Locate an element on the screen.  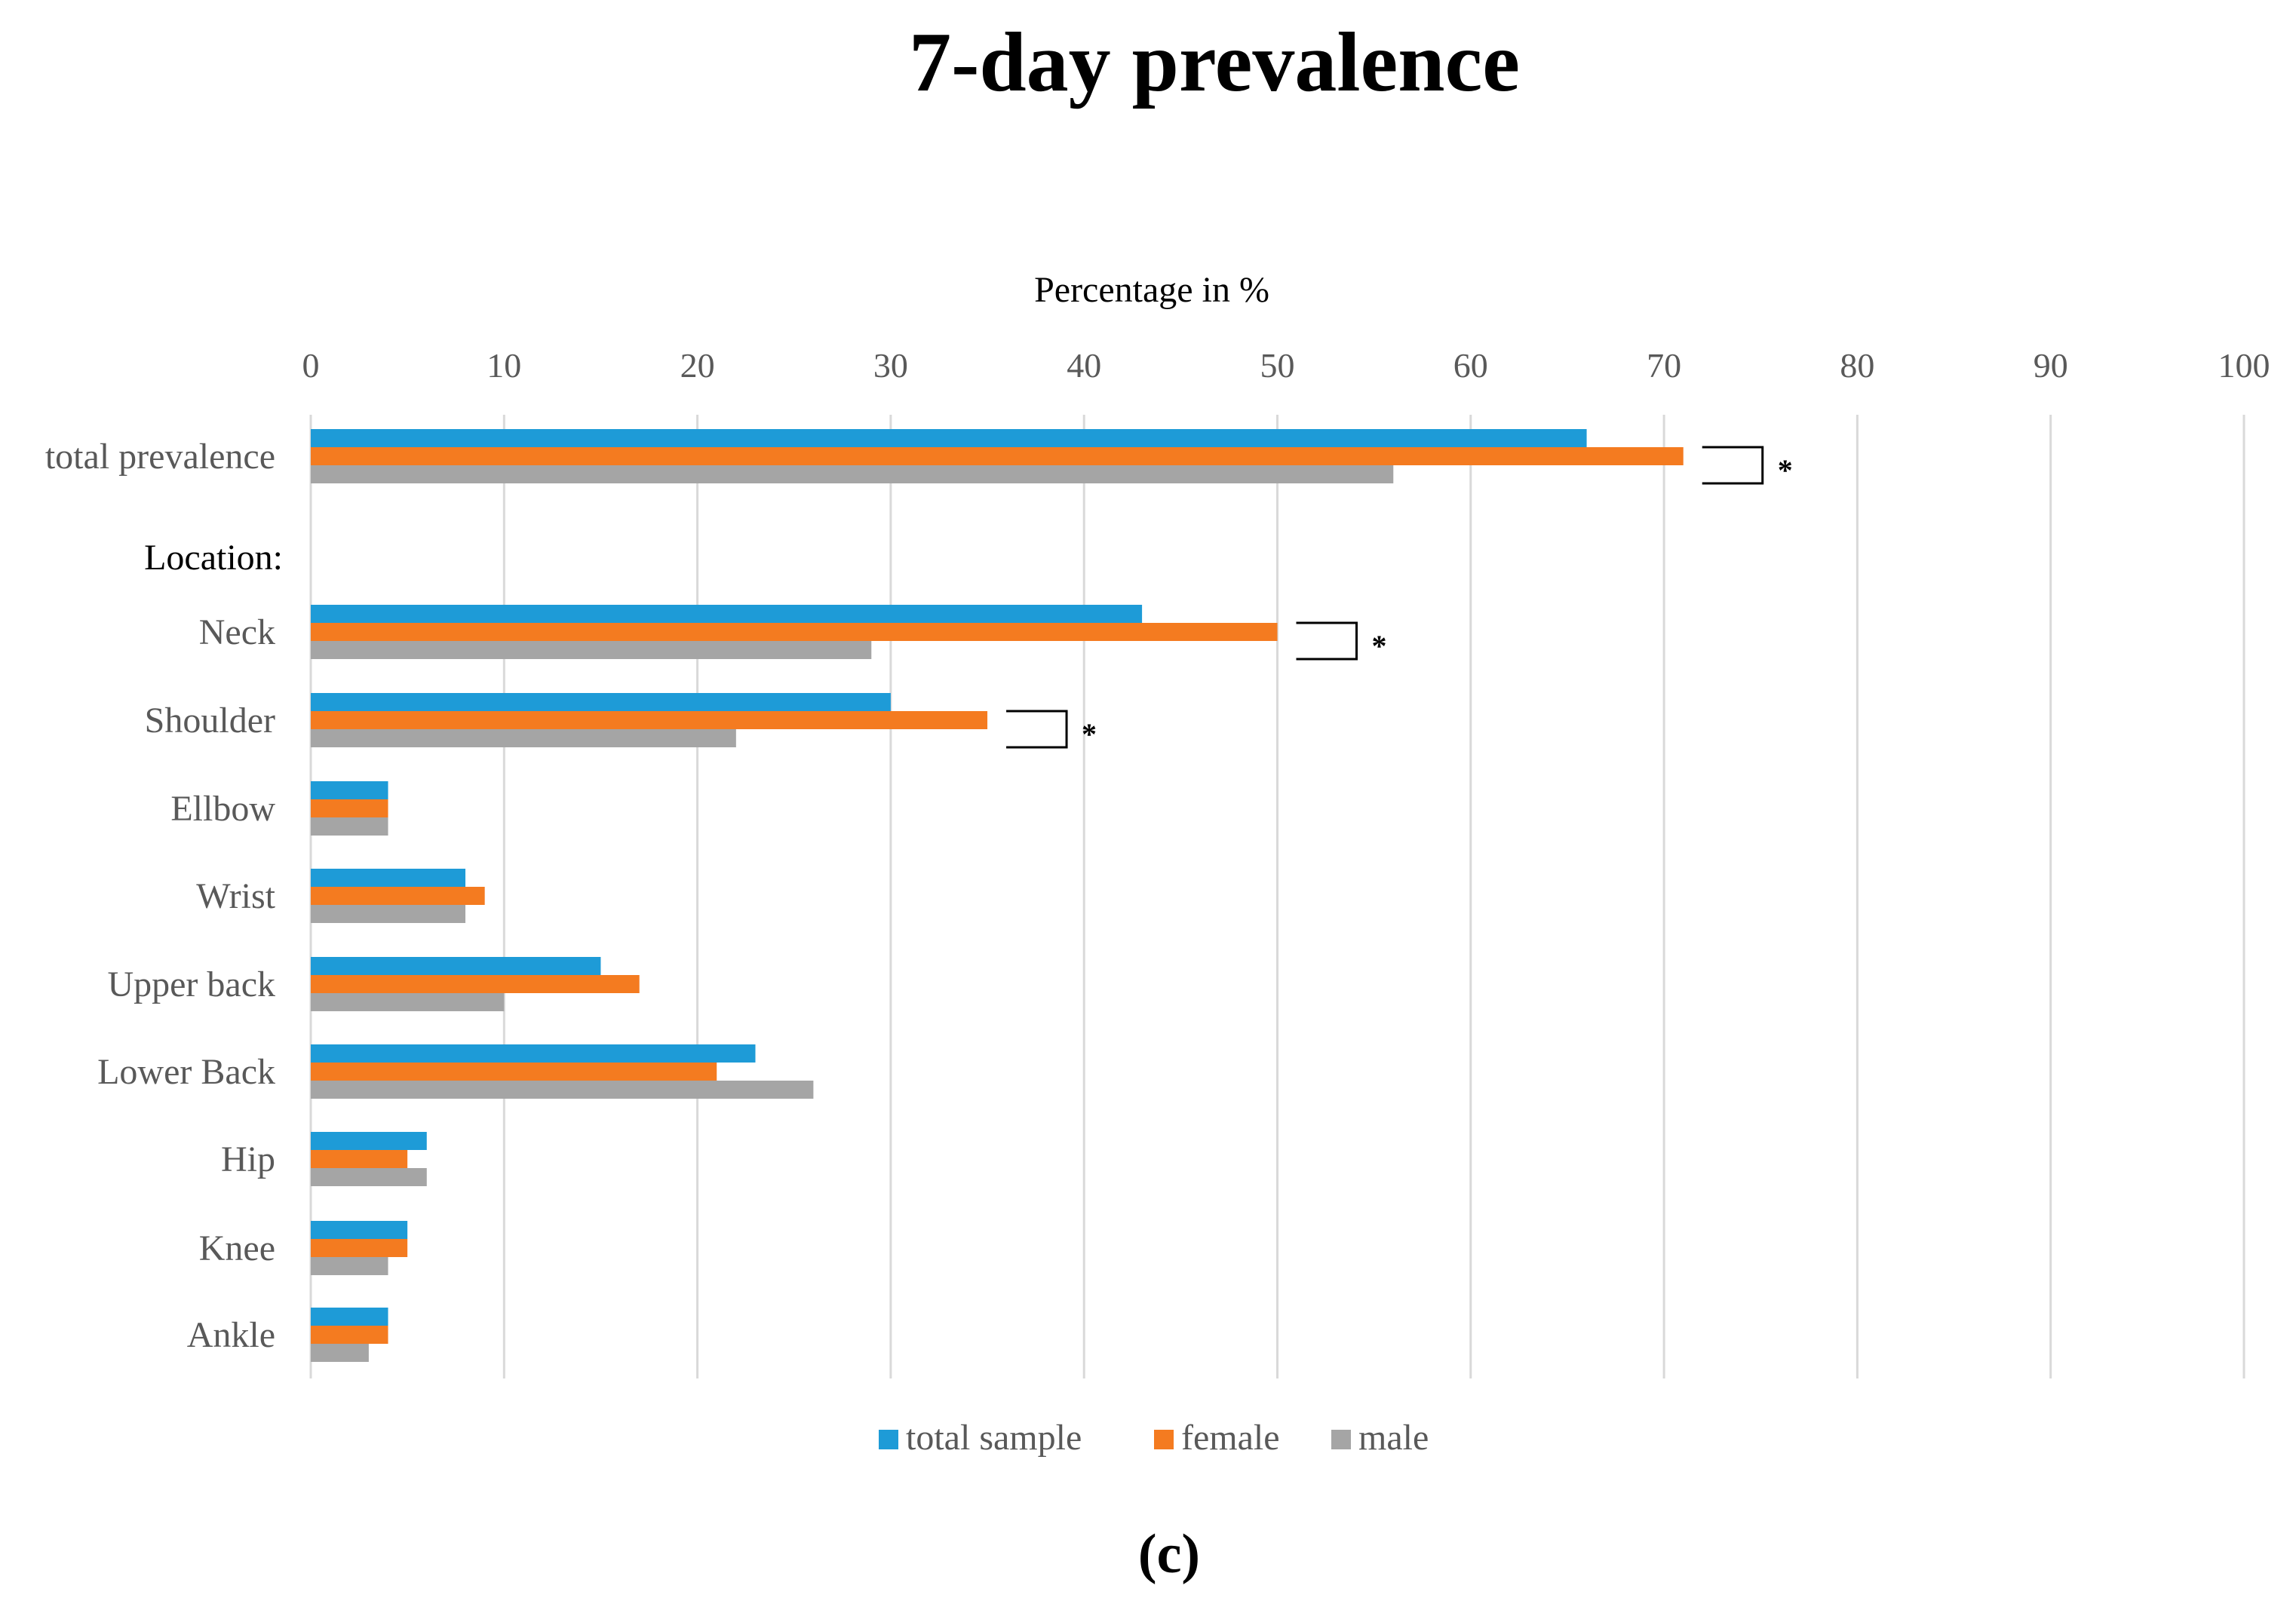
category-label: total prevalence is located at coordinates (160, 457).